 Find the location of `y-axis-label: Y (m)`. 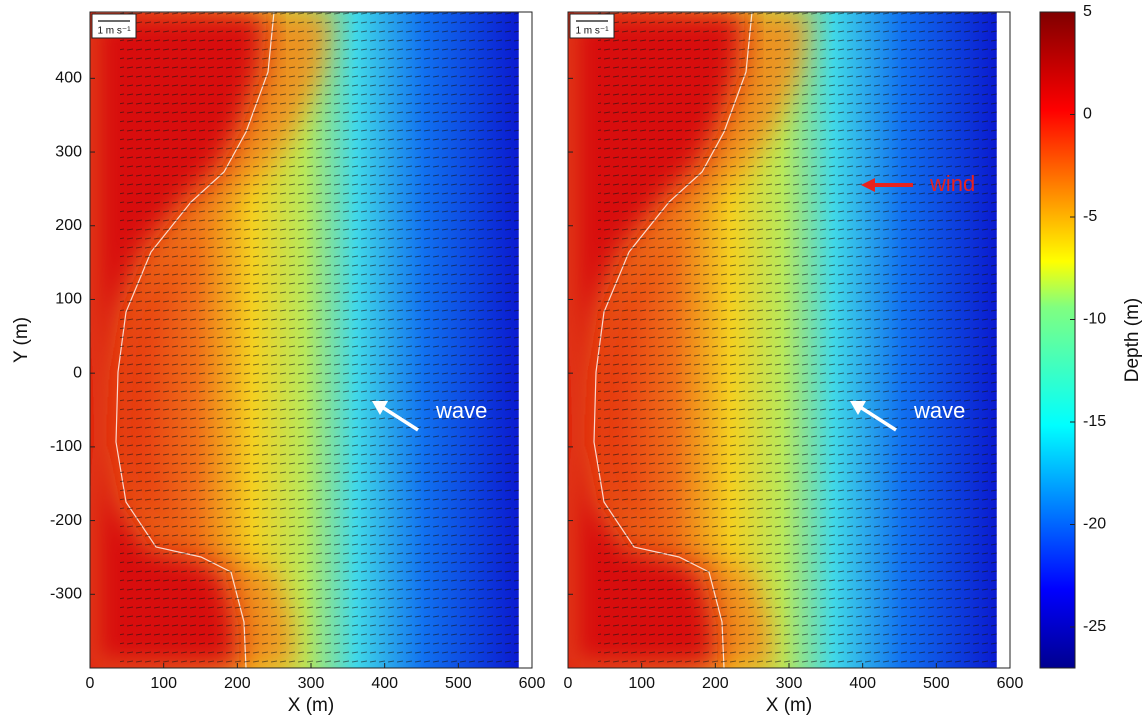

y-axis-label: Y (m) is located at coordinates (21, 340).